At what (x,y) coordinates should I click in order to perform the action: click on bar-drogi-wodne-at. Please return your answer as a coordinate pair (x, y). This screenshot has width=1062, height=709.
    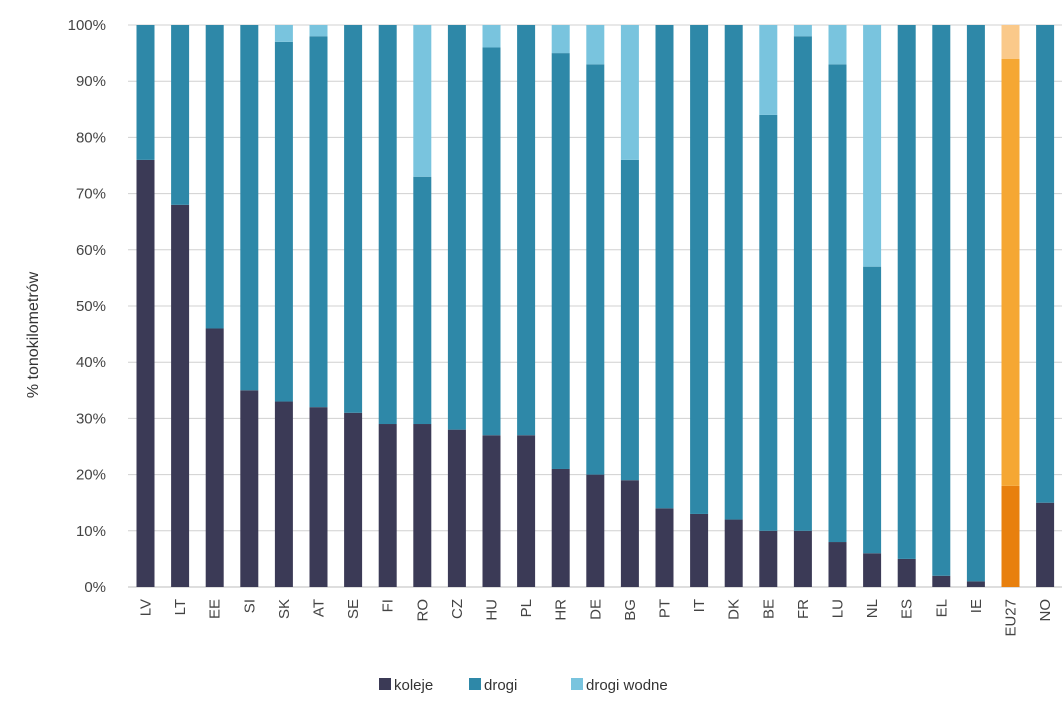
    Looking at the image, I should click on (318, 31).